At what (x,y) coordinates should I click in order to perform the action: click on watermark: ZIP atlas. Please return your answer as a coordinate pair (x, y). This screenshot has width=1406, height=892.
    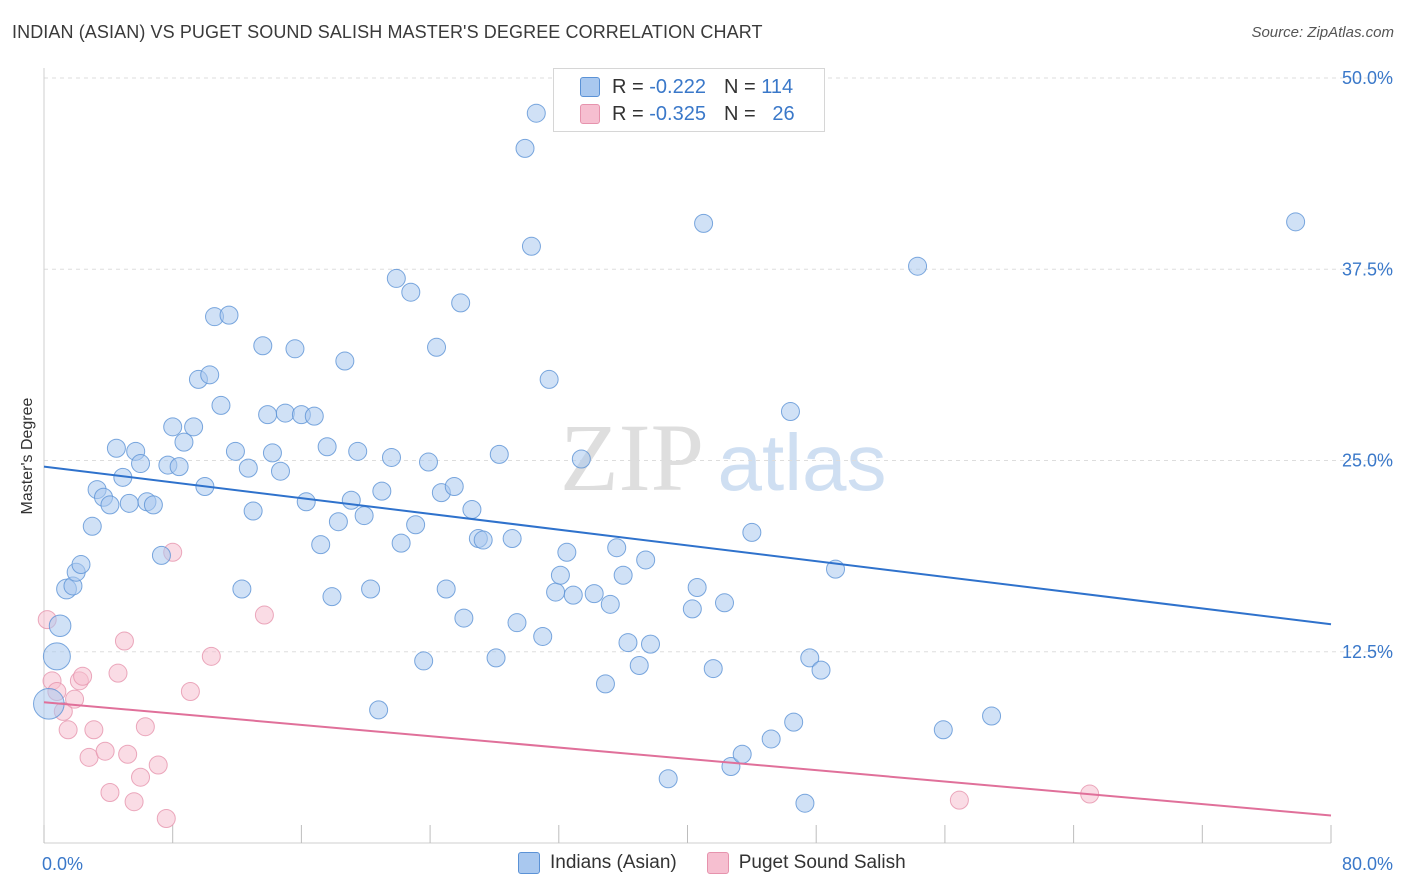
    Looking at the image, I should click on (723, 457).